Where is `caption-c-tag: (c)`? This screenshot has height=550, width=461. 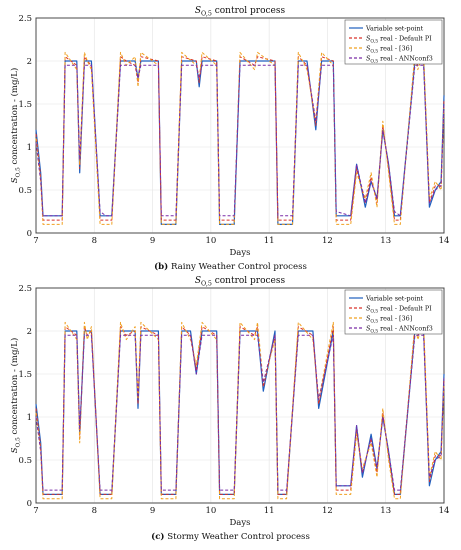
caption-c-tag: (c) is located at coordinates (158, 537).